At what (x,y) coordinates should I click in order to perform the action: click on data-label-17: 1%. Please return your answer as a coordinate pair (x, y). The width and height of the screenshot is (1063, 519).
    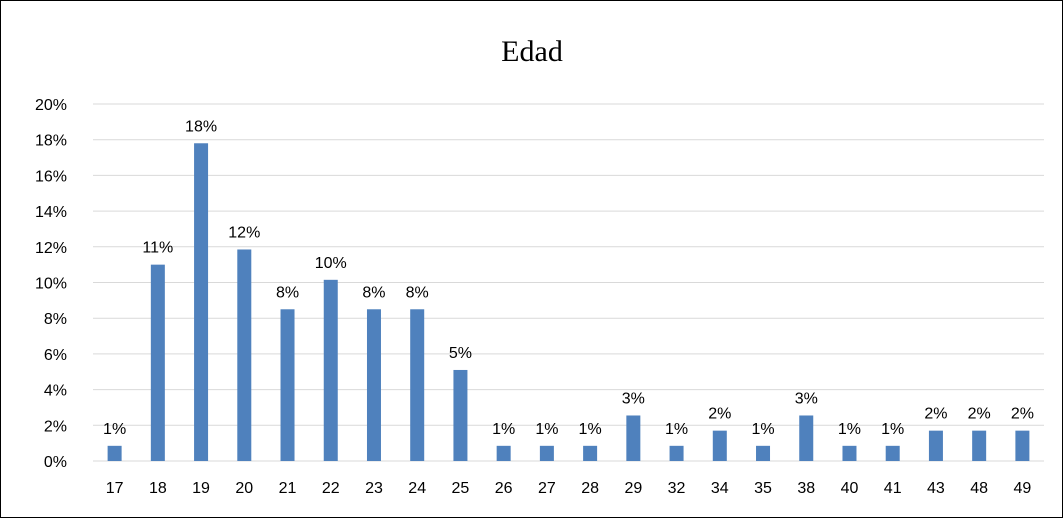
    Looking at the image, I should click on (114, 429).